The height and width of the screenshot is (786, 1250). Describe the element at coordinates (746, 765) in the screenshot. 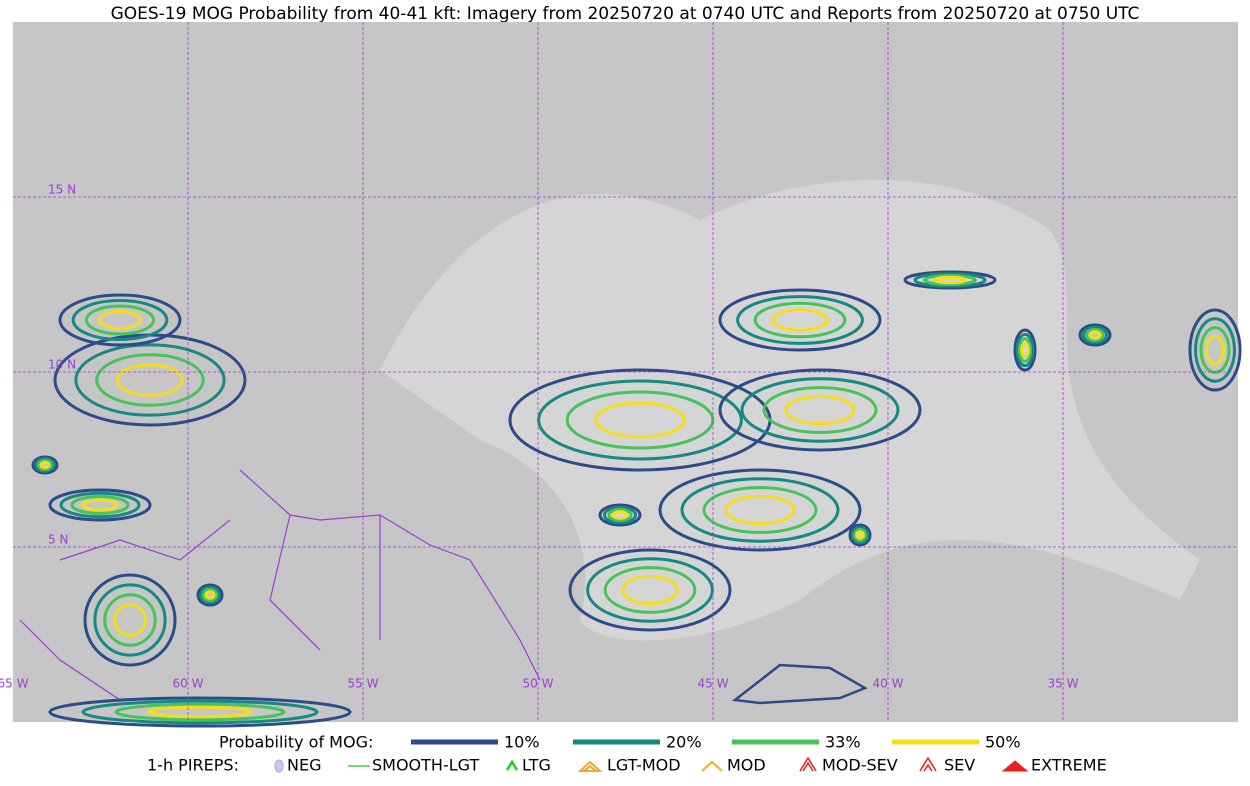

I see `legend-label: MOD` at that location.